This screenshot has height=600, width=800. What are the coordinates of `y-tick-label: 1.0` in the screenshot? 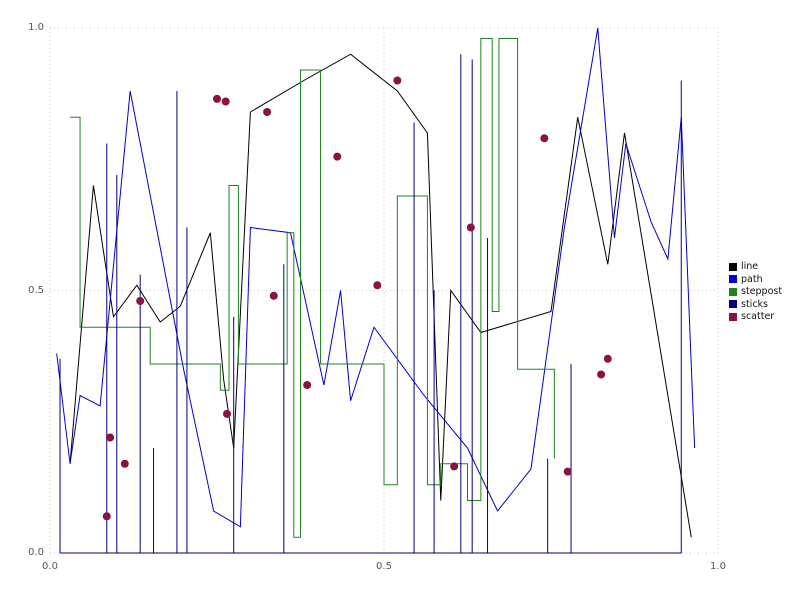 It's located at (36, 27).